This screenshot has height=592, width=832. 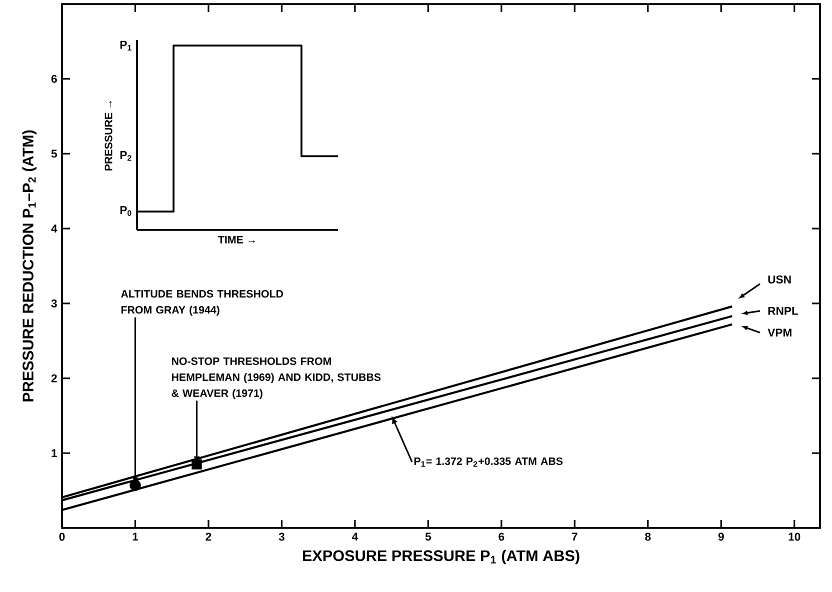 What do you see at coordinates (54, 228) in the screenshot?
I see `y-tick-label: 4` at bounding box center [54, 228].